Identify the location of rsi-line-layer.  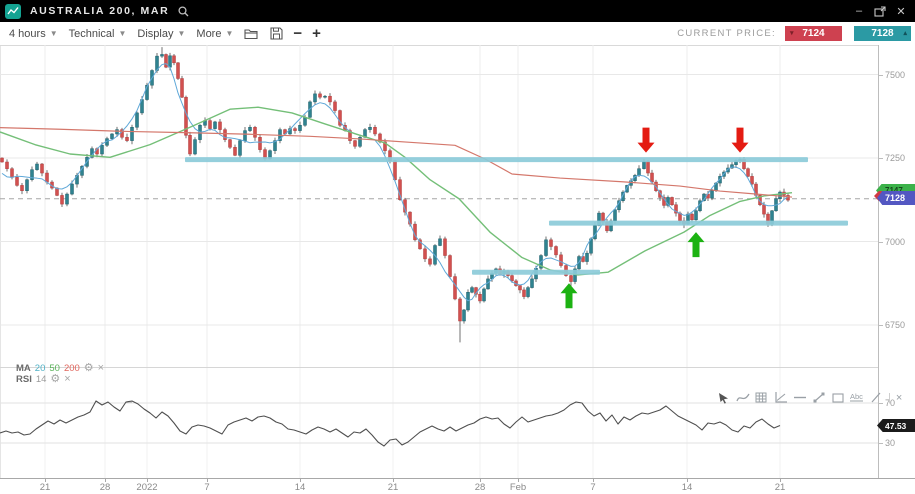
(390, 423).